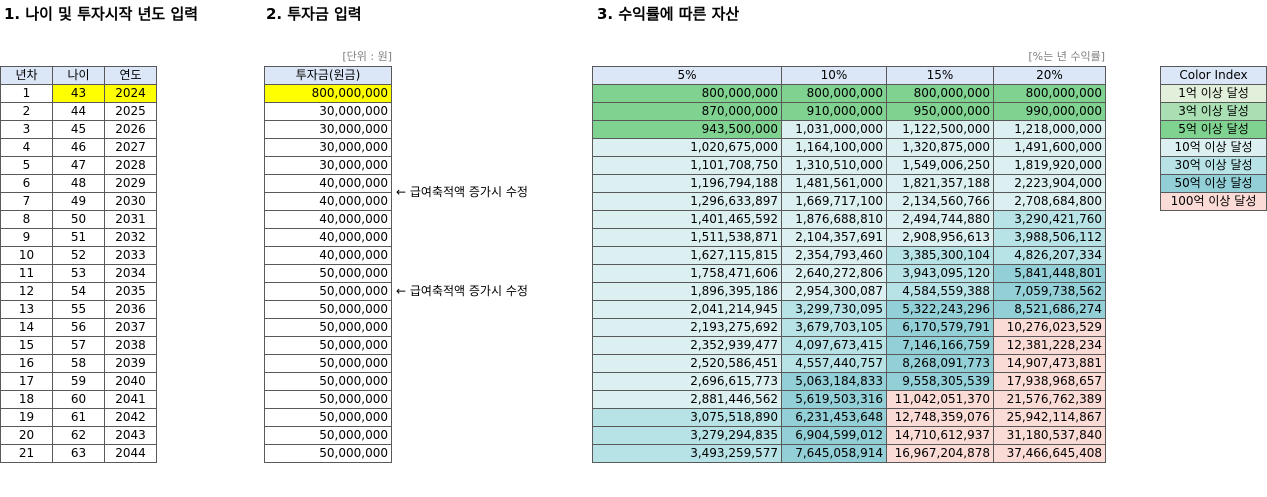  Describe the element at coordinates (130, 147) in the screenshot. I see `year-cell: 2027` at that location.